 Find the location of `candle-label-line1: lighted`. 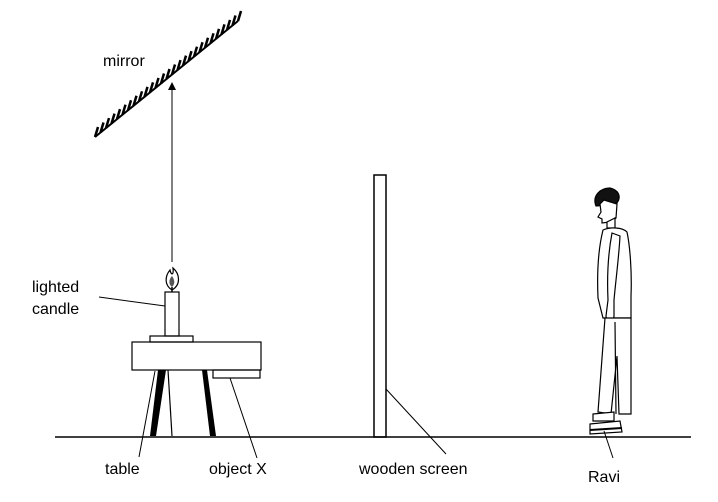

candle-label-line1: lighted is located at coordinates (55, 287).